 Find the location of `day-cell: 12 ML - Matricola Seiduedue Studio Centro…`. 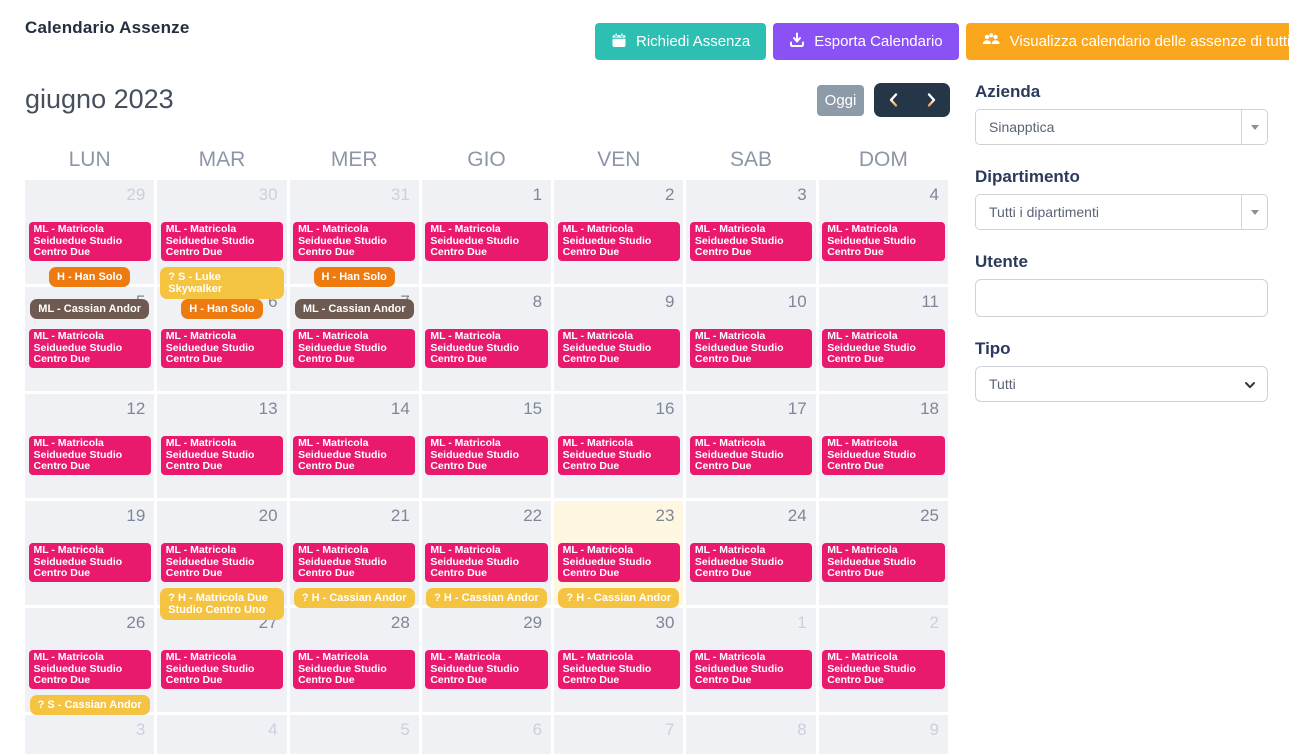

day-cell: 12 ML - Matricola Seiduedue Studio Centro… is located at coordinates (90, 446).